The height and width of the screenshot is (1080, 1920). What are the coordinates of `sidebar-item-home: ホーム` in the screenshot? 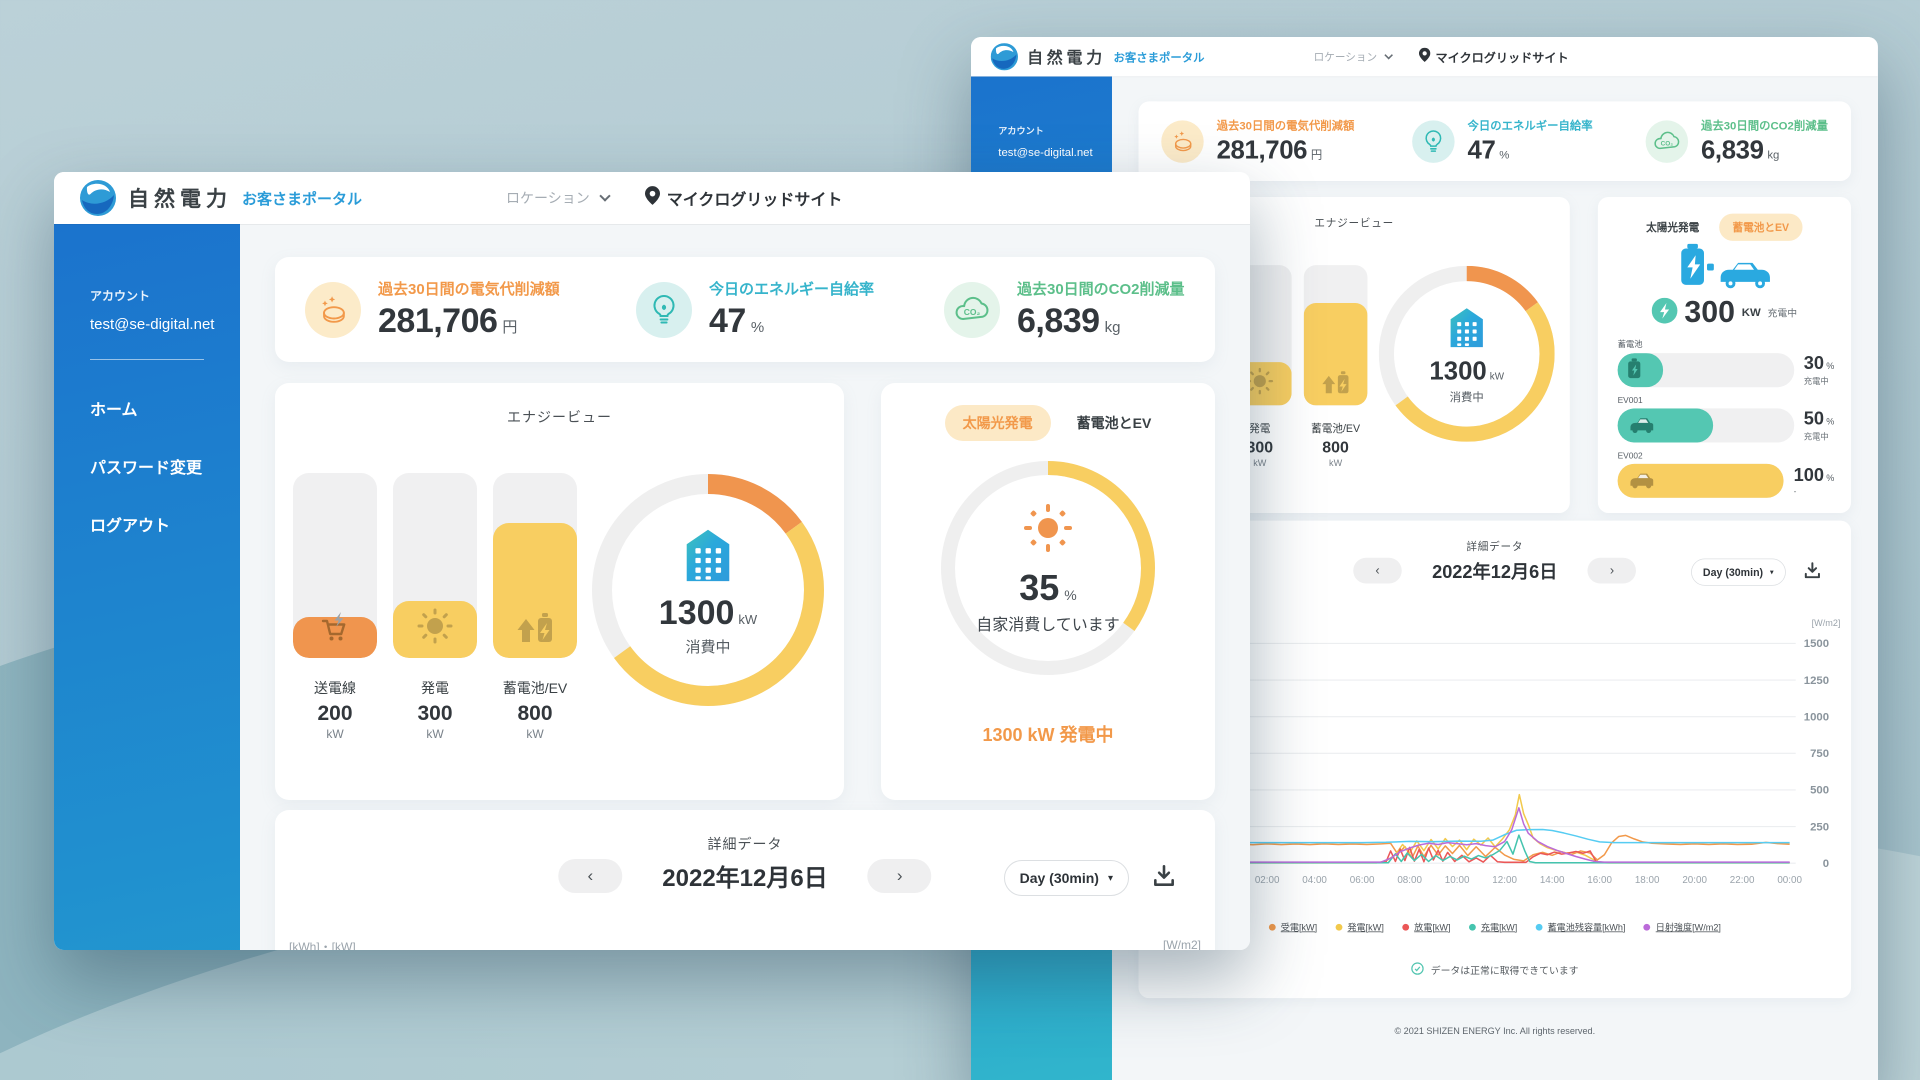 It's located at (114, 410).